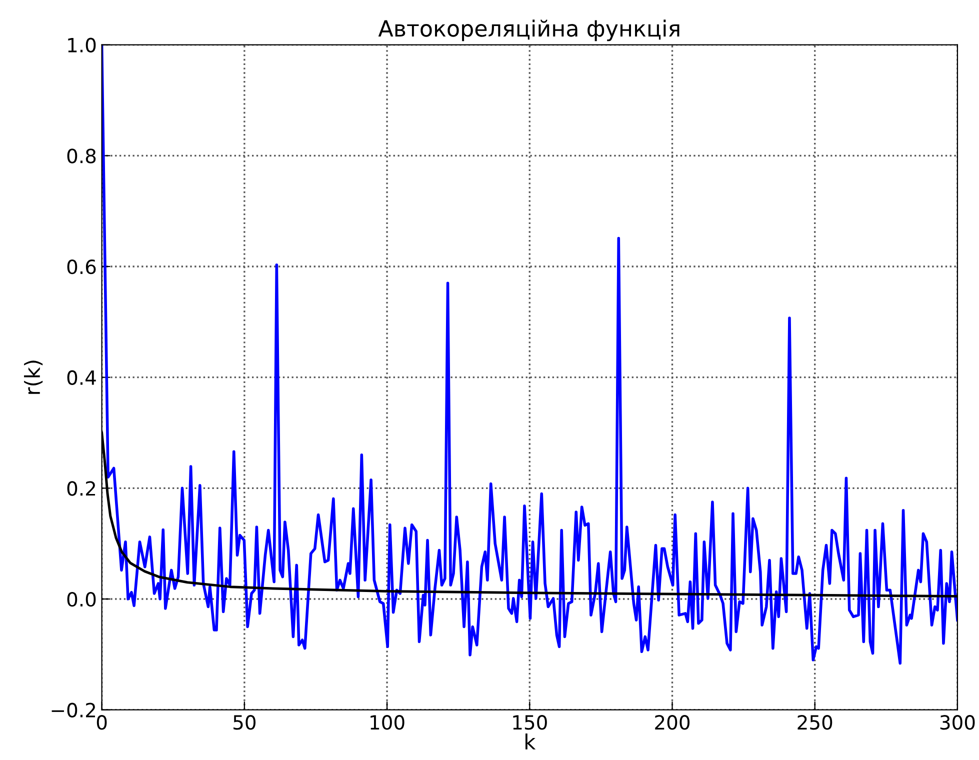 Image resolution: width=979 pixels, height=760 pixels. What do you see at coordinates (81, 156) in the screenshot?
I see `y-tick-label: 0.8` at bounding box center [81, 156].